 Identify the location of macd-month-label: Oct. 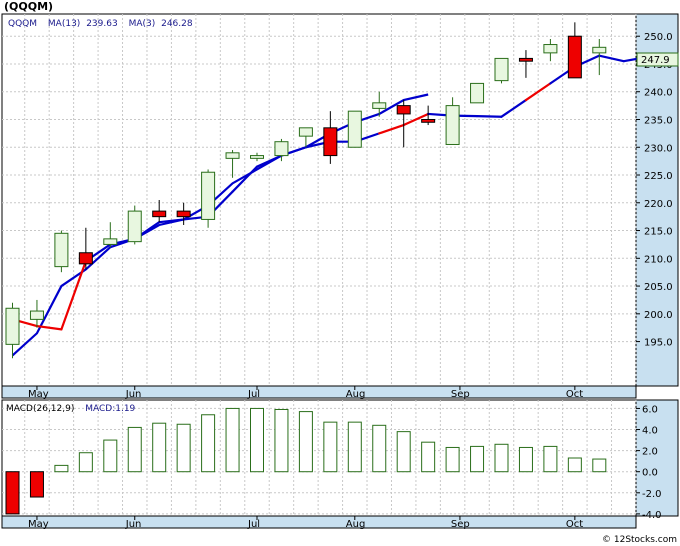
(574, 524).